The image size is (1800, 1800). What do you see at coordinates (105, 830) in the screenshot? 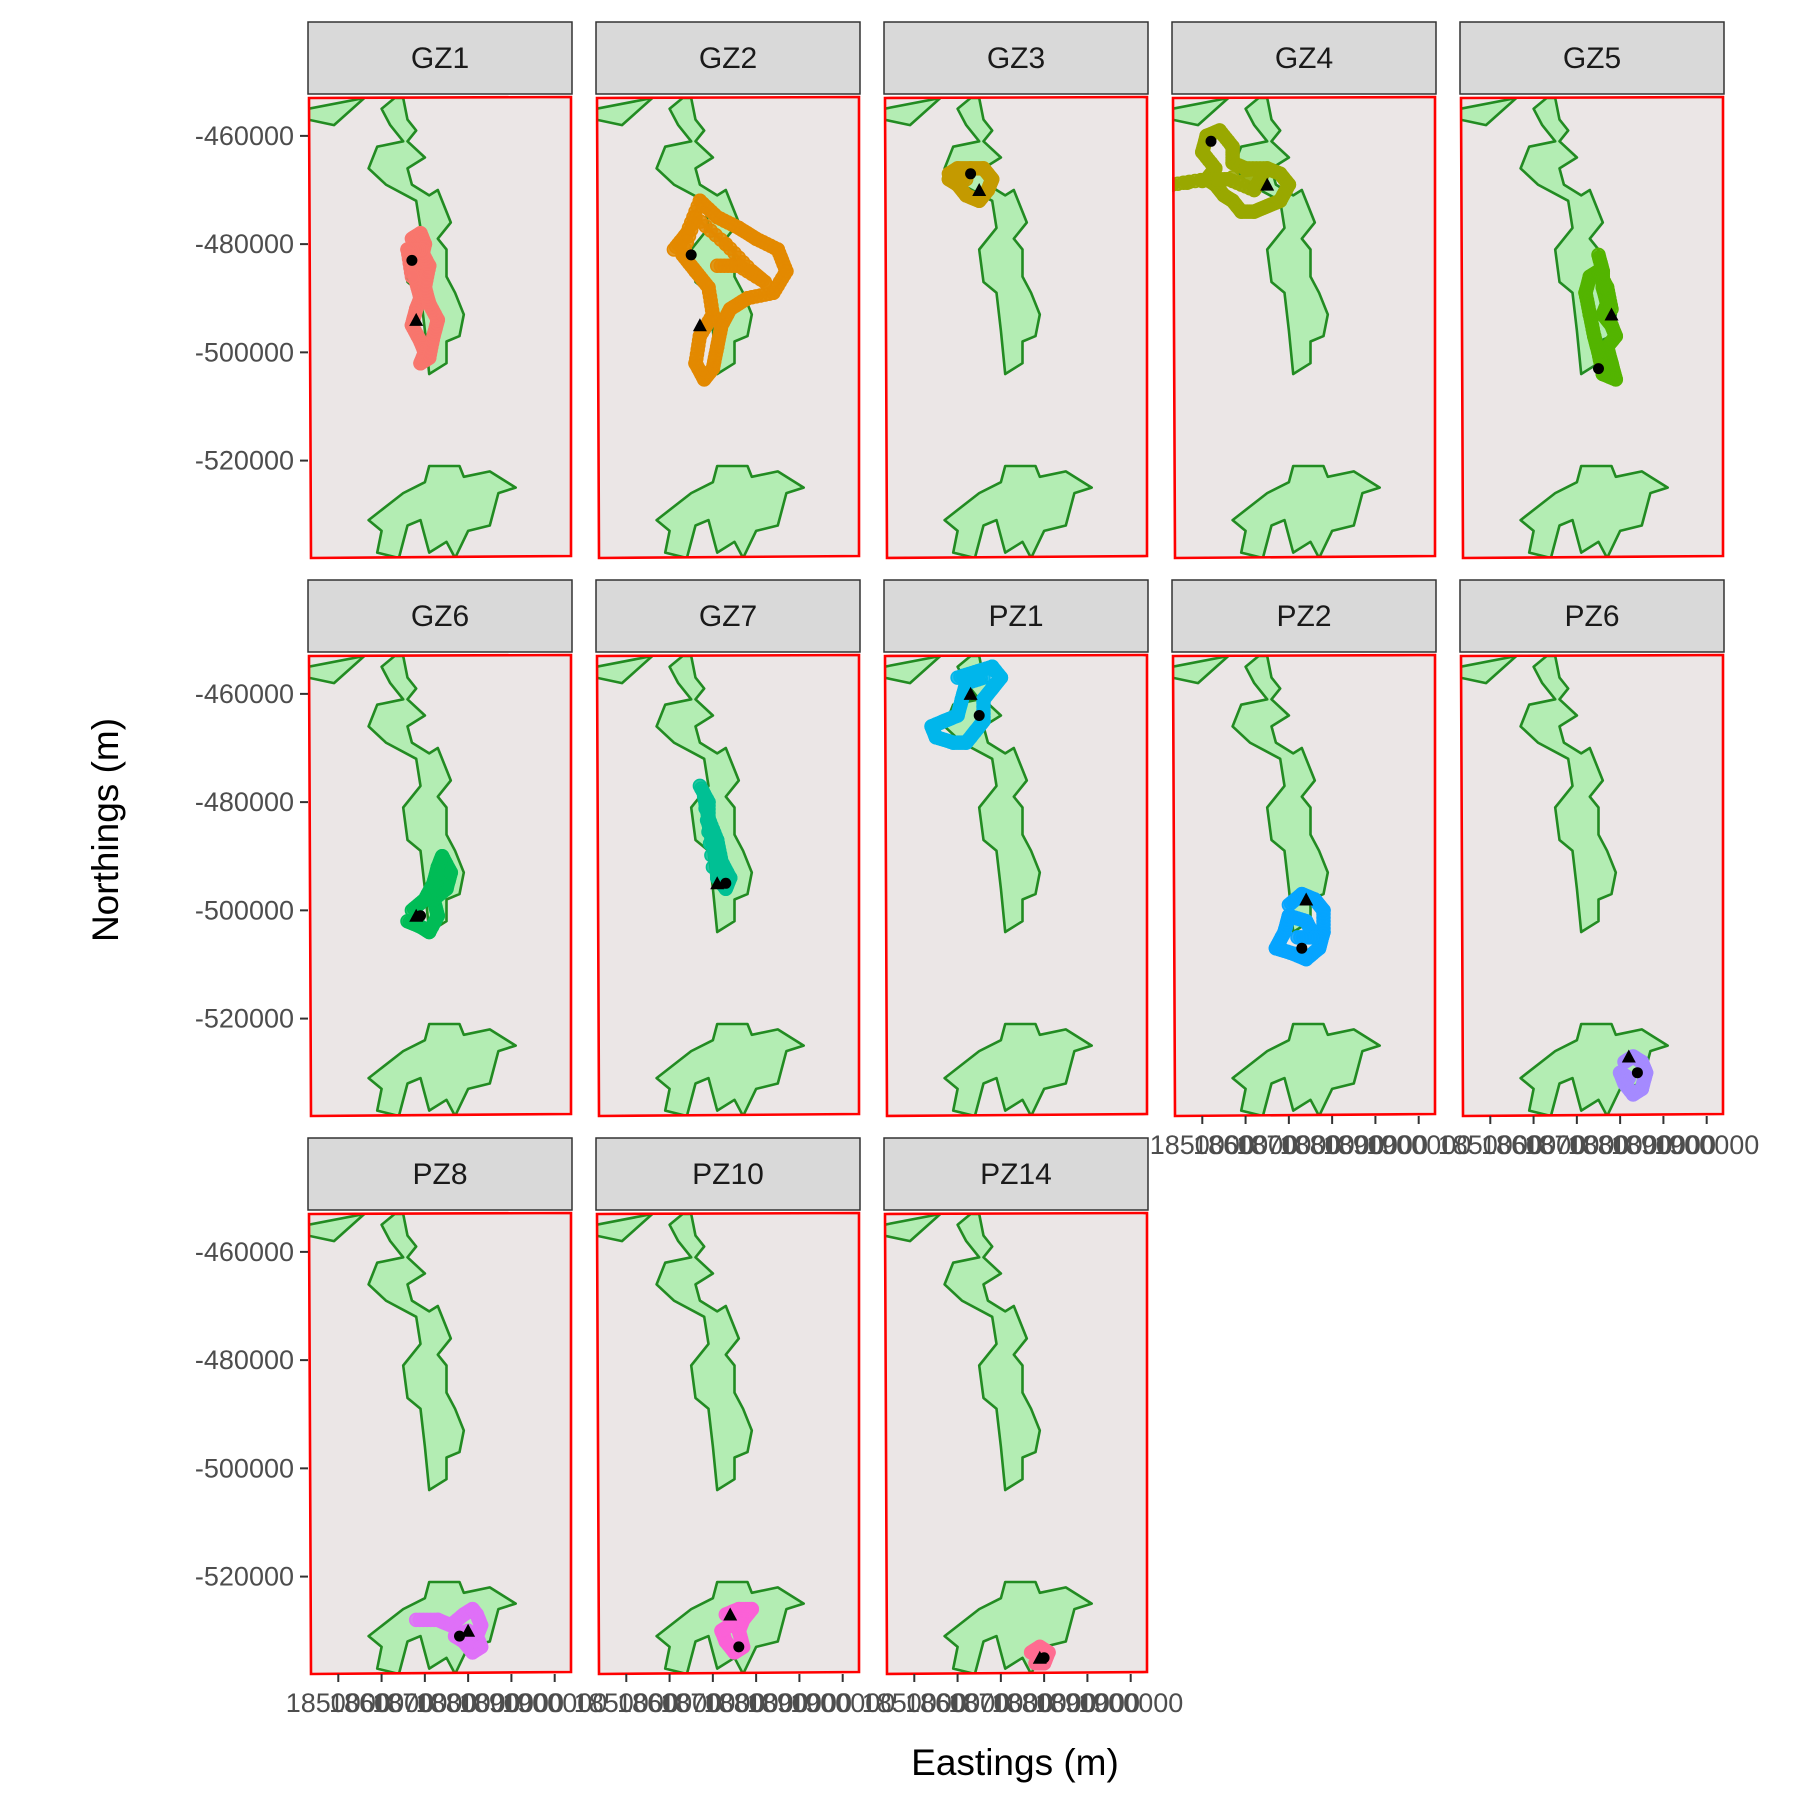
I see `y-axis-title: Northings (m)` at bounding box center [105, 830].